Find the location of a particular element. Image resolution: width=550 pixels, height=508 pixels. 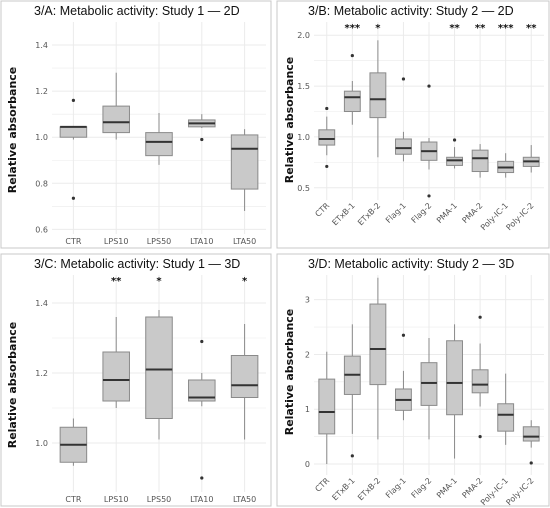

panel-c-xtick-label: LTA10 is located at coordinates (201, 499).